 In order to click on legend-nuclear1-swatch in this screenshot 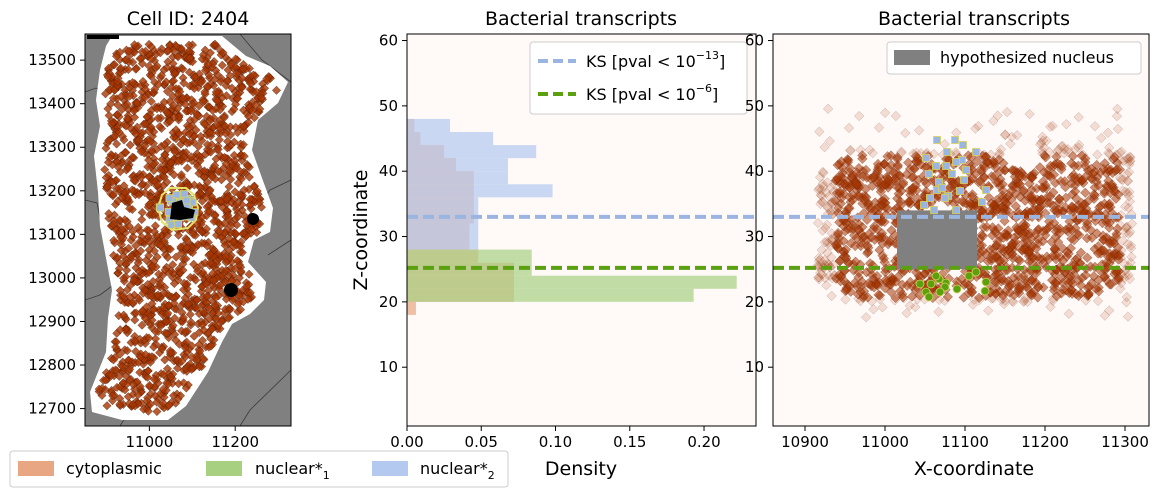, I will do `click(224, 468)`.